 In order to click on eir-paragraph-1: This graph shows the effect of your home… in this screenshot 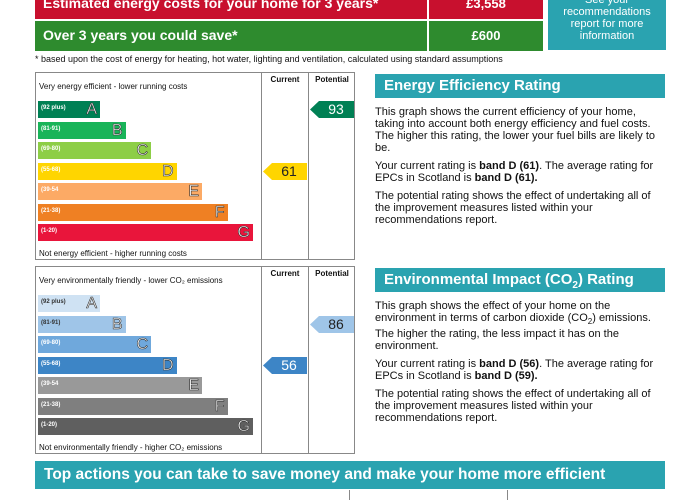, I will do `click(513, 326)`.